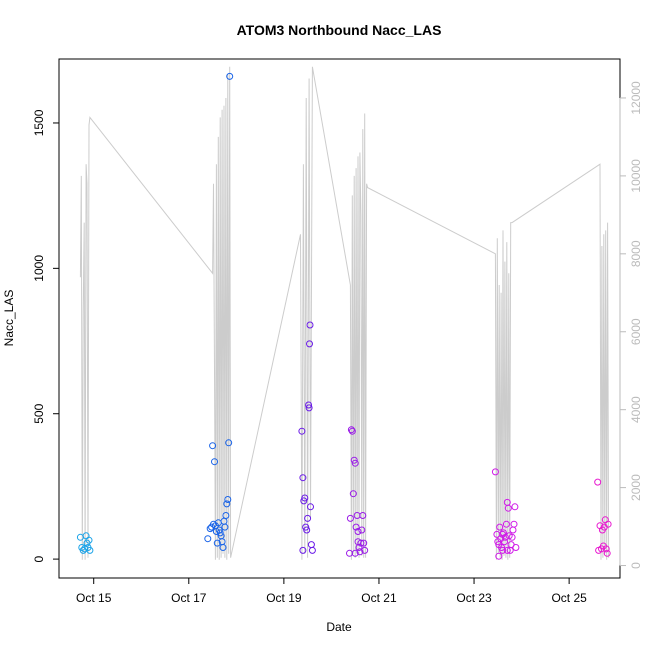 Image resolution: width=650 pixels, height=650 pixels. I want to click on x-tick-label: Oct 19, so click(284, 598).